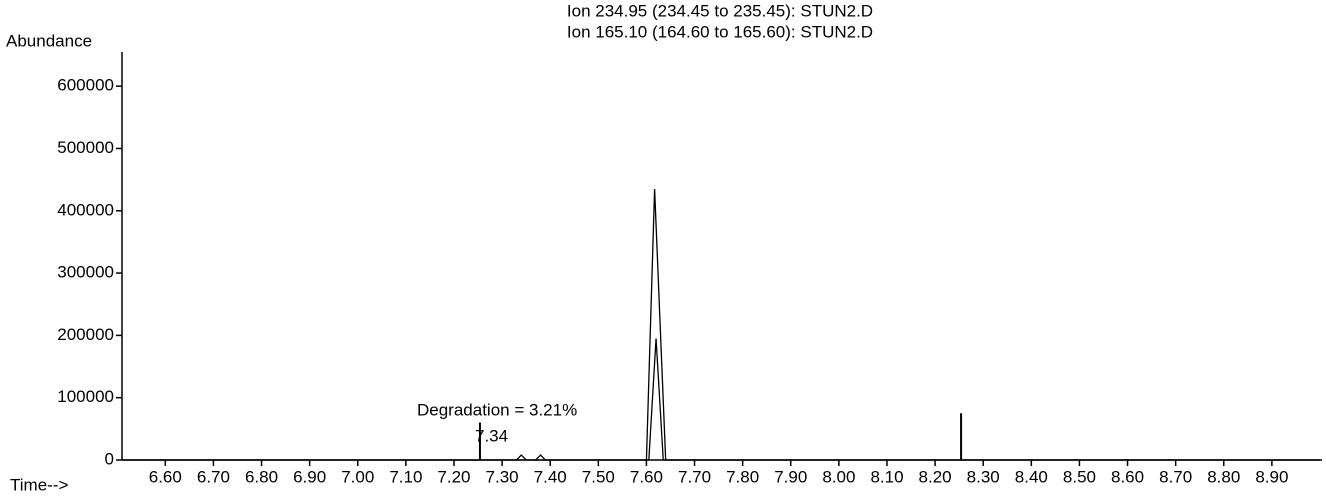 This screenshot has height=497, width=1326. I want to click on y-tick-label: 400000, so click(85, 209).